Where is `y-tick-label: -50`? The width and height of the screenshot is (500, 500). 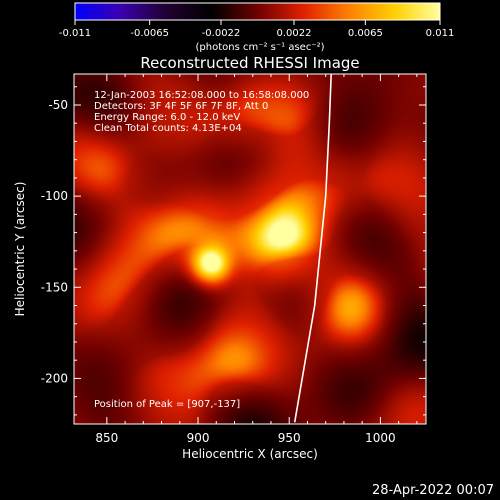 y-tick-label: -50 is located at coordinates (58, 105).